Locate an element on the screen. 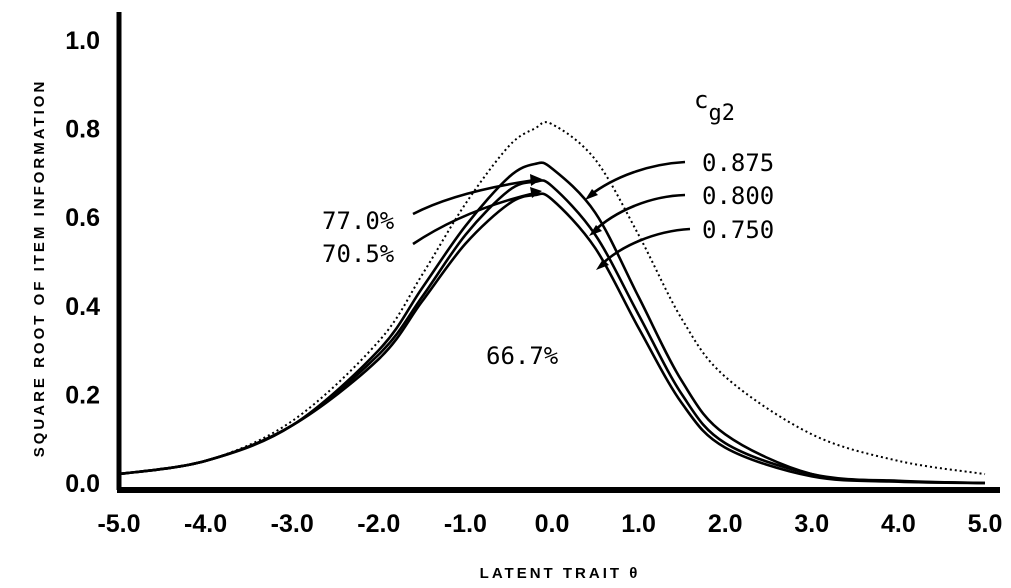  legend-title-main: c is located at coordinates (701, 100).